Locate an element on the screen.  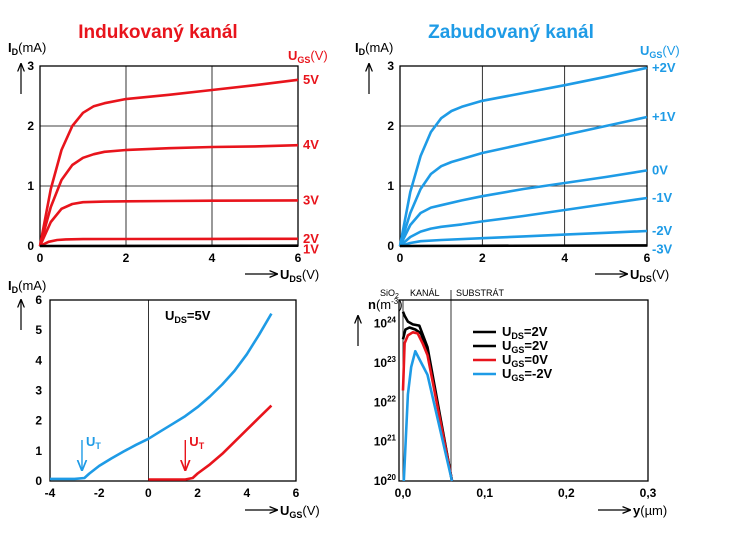
y-tick-label: 5 is located at coordinates (38, 330).